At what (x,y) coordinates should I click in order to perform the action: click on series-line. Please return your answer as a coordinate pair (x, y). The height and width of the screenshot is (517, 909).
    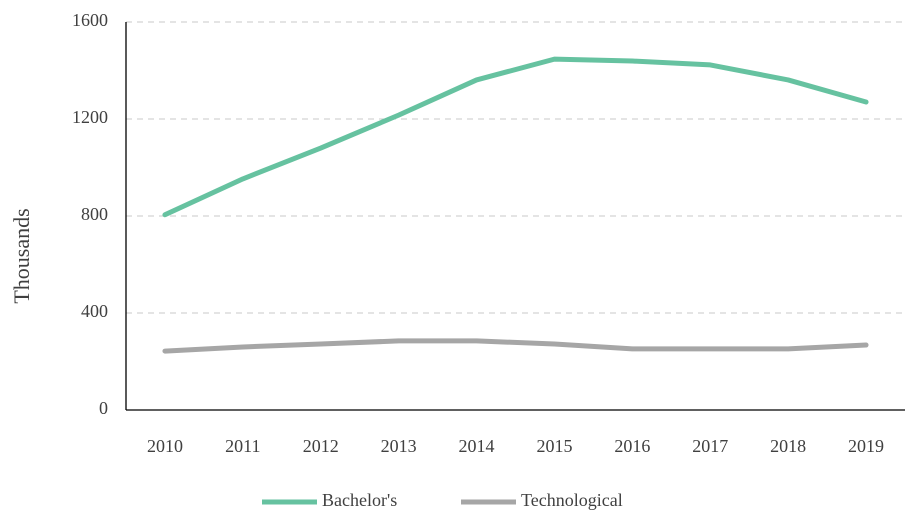
    Looking at the image, I should click on (515, 346).